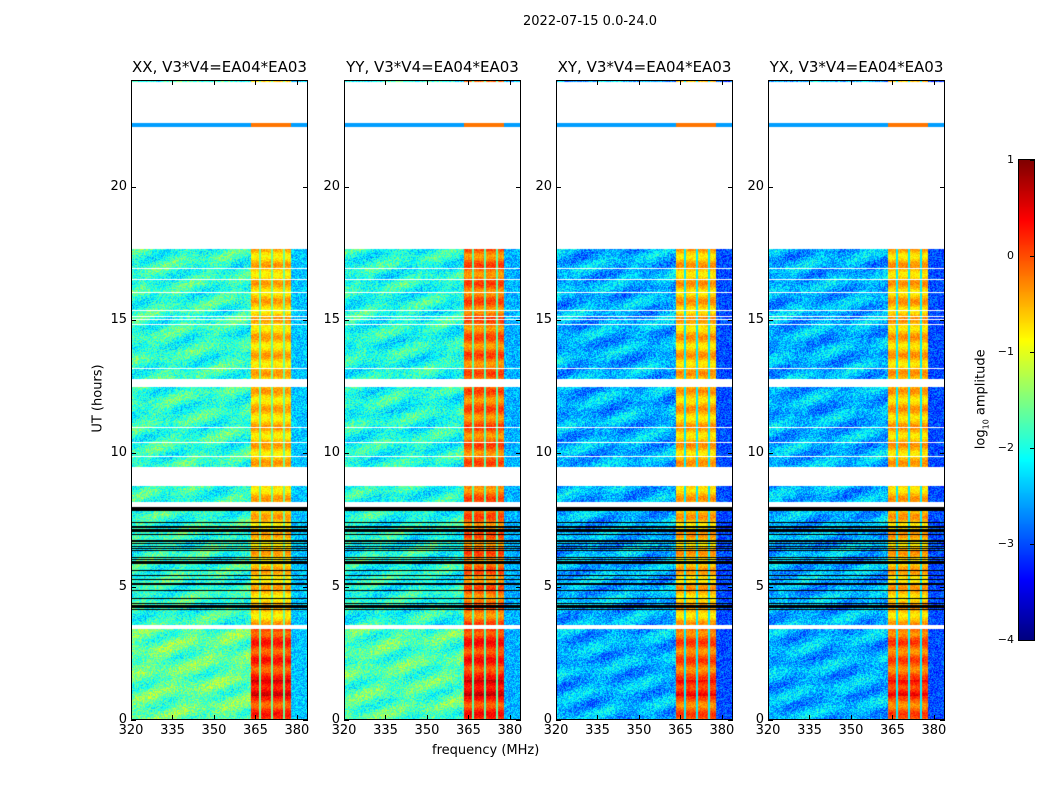 The width and height of the screenshot is (1050, 800). I want to click on x-tick-label: 380, so click(722, 730).